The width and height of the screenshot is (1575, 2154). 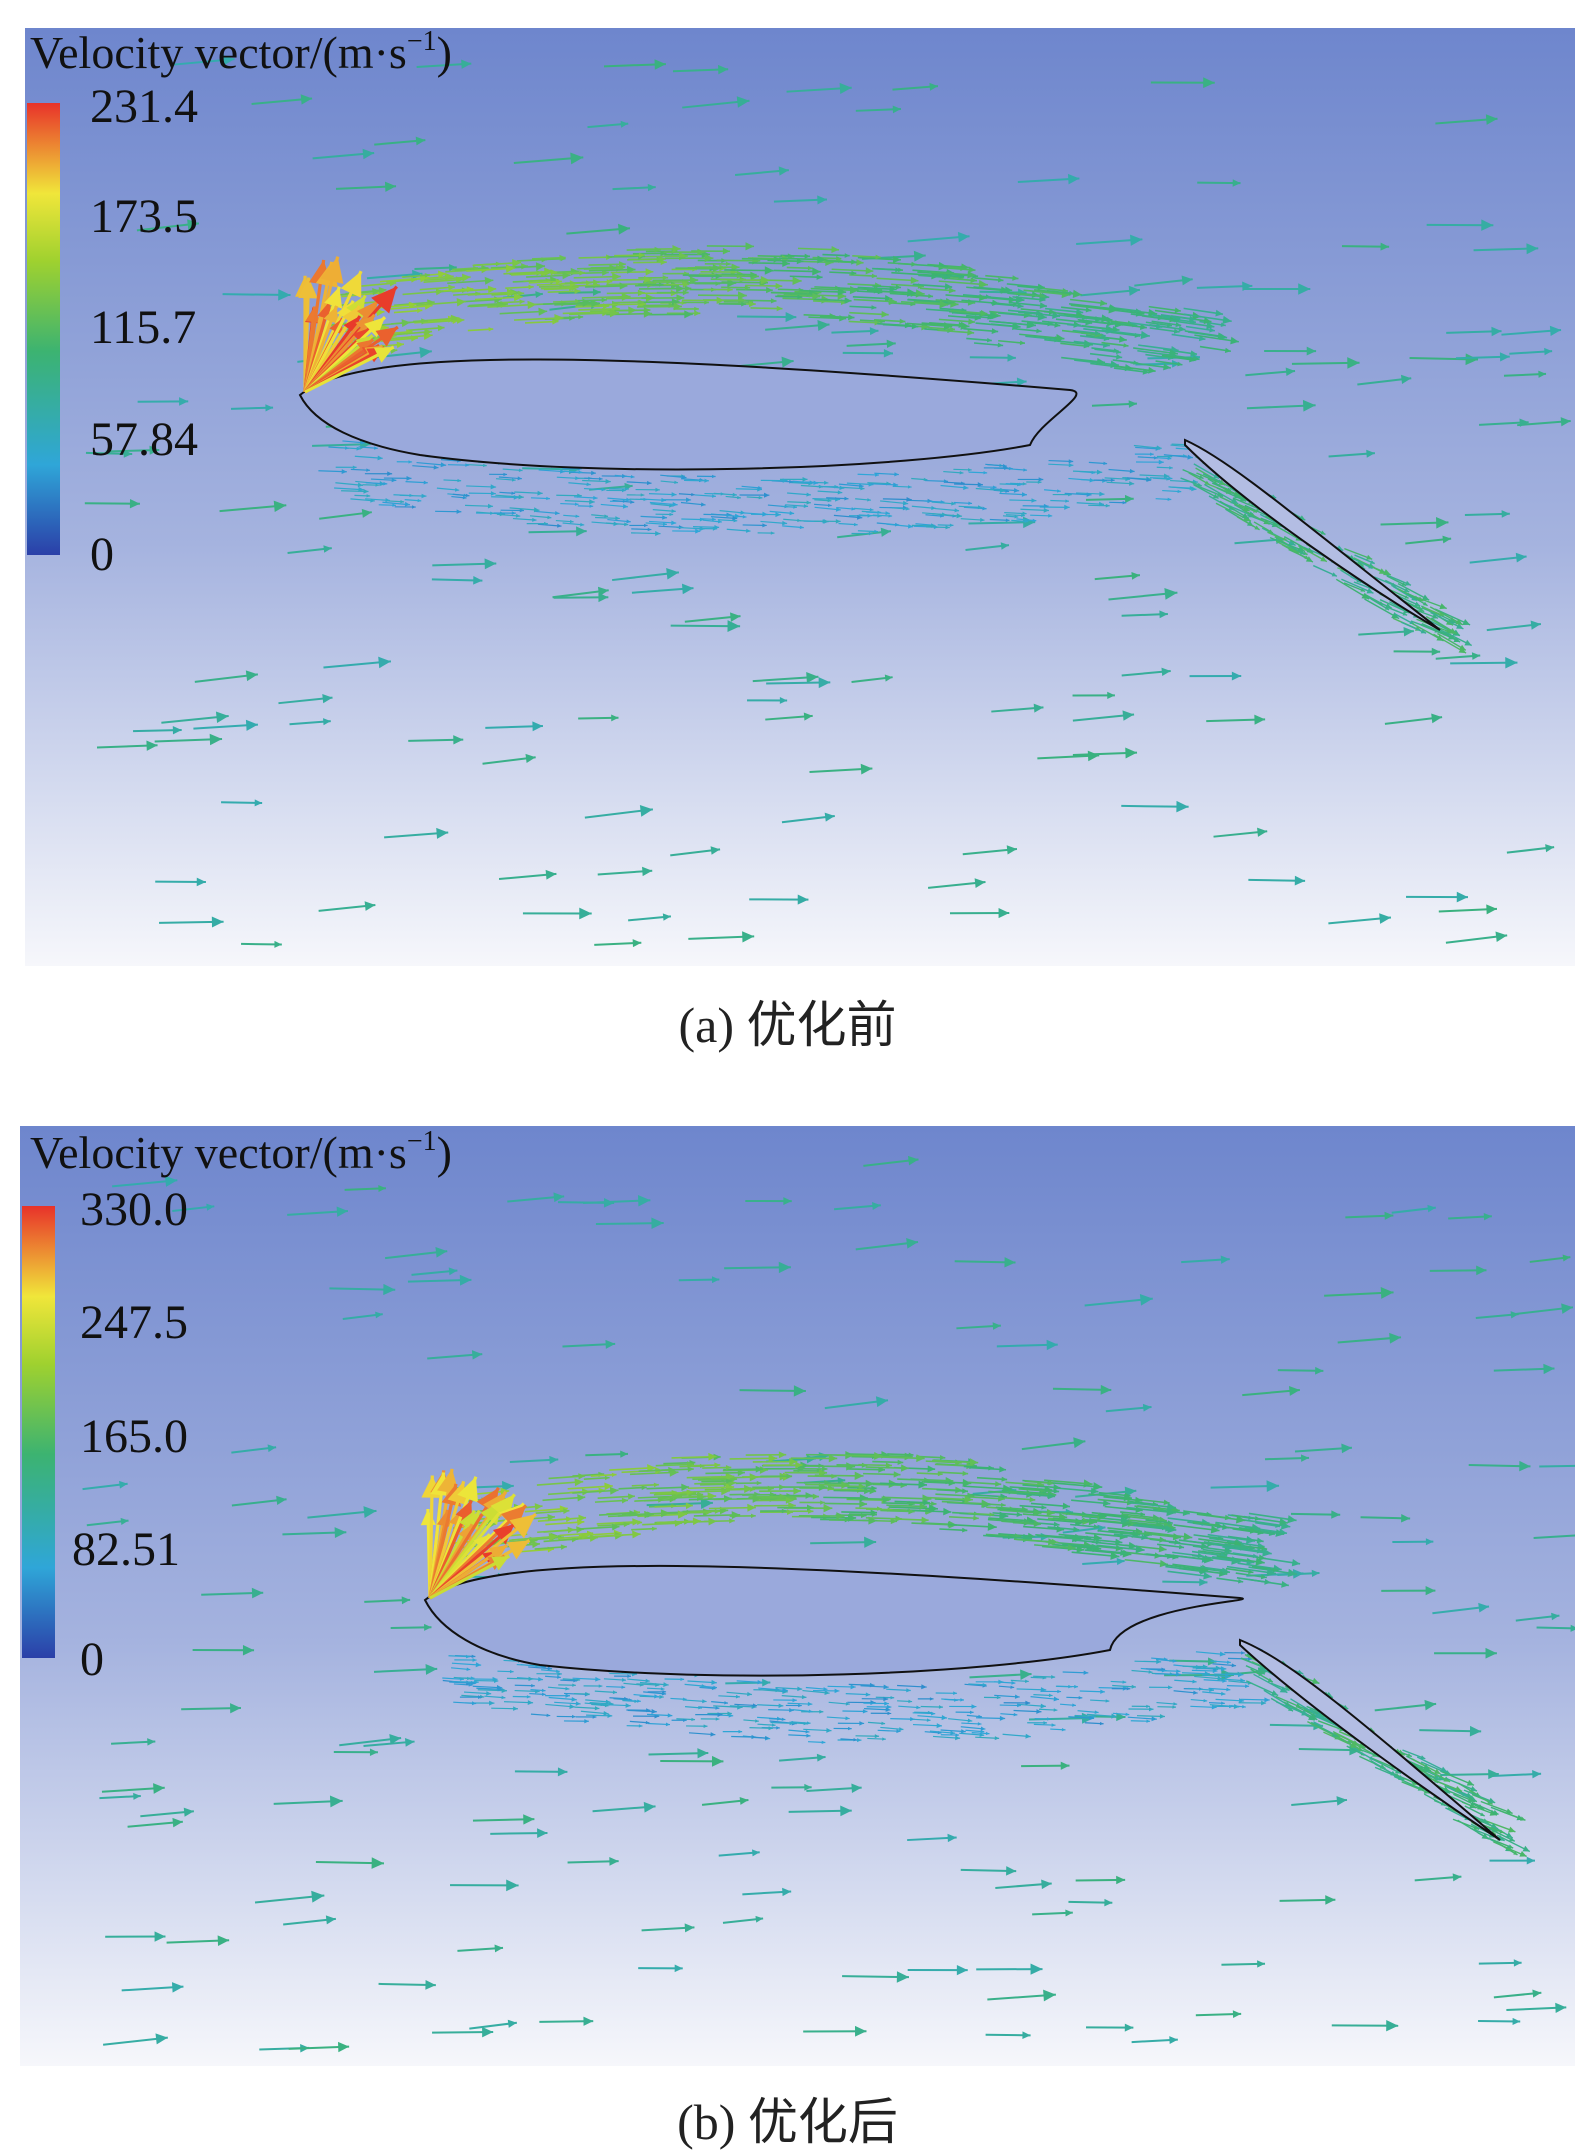 What do you see at coordinates (144, 216) in the screenshot?
I see `colorbar-tick-3: 173.5` at bounding box center [144, 216].